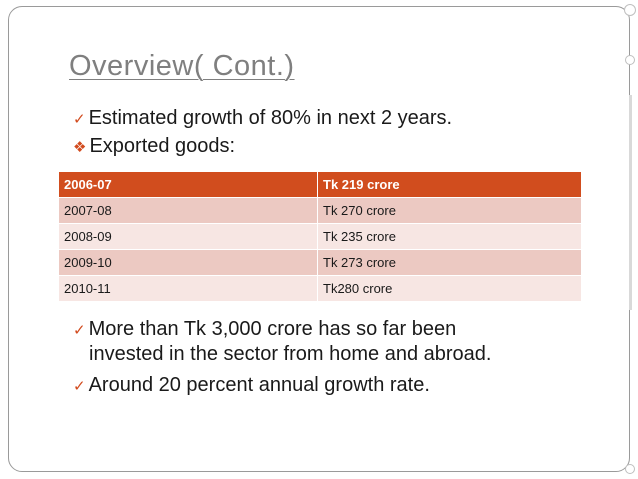 This screenshot has width=638, height=479. Describe the element at coordinates (80, 147) in the screenshot. I see `diamond-dots-icon: ❖` at that location.